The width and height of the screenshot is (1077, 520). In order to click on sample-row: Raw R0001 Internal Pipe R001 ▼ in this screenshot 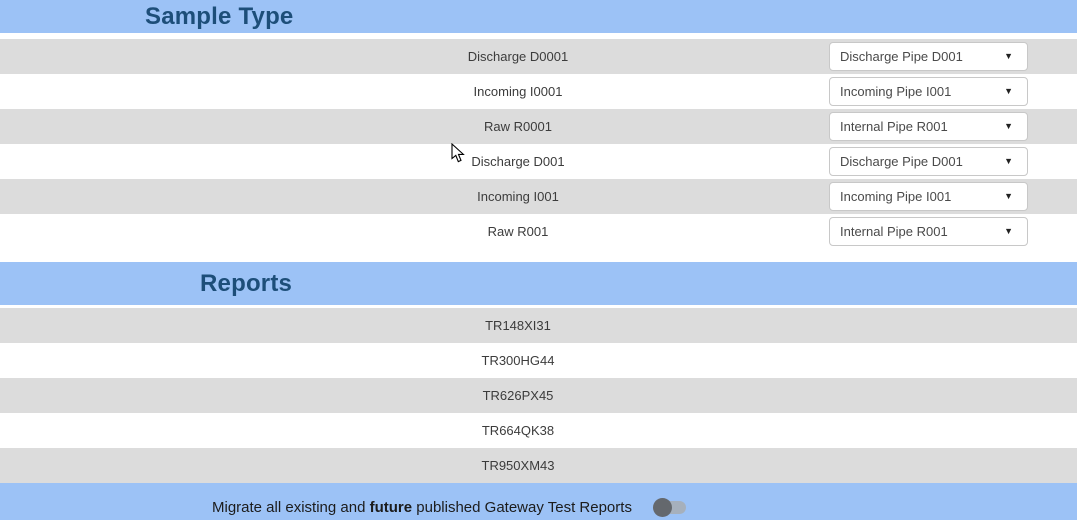, I will do `click(538, 126)`.